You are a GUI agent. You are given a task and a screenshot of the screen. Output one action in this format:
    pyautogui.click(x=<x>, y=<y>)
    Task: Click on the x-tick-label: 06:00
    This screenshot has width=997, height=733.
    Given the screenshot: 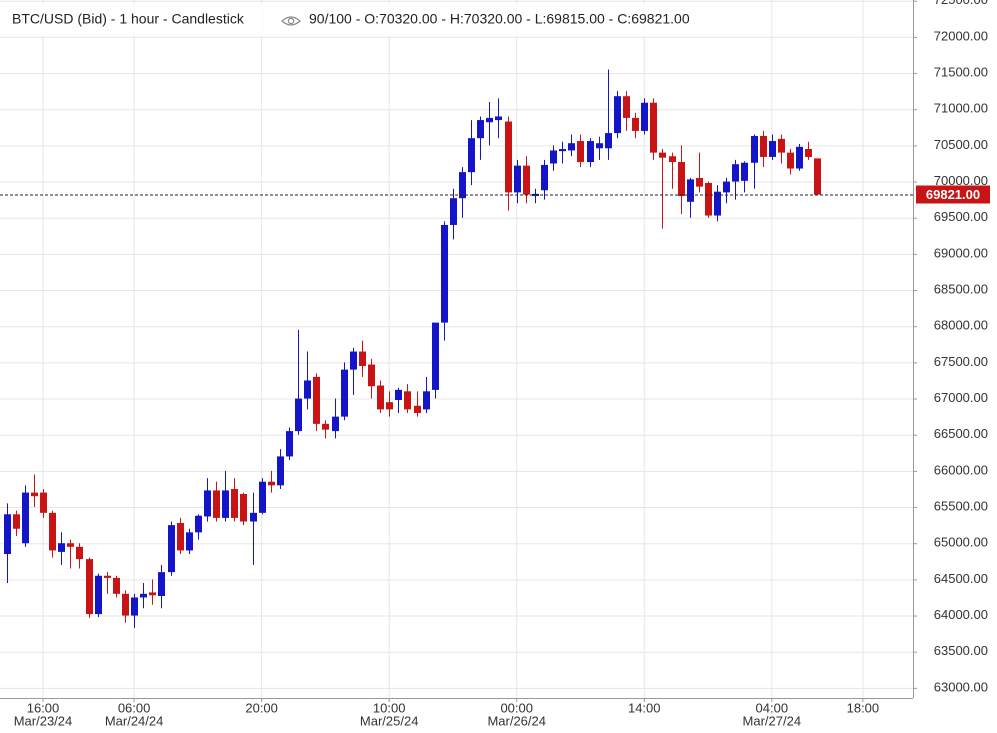 What is the action you would take?
    pyautogui.click(x=134, y=707)
    